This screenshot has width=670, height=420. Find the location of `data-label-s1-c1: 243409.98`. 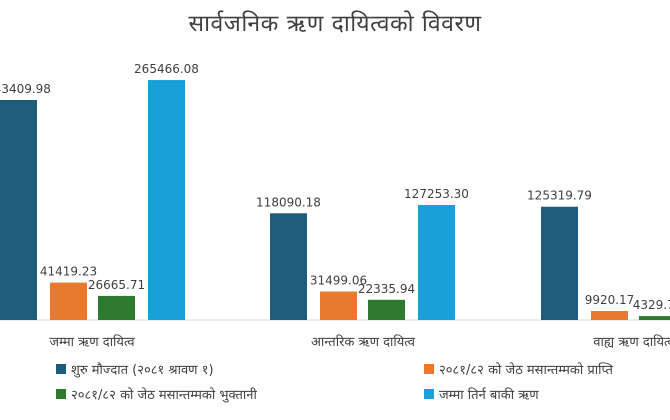

data-label-s1-c1: 243409.98 is located at coordinates (25, 89).